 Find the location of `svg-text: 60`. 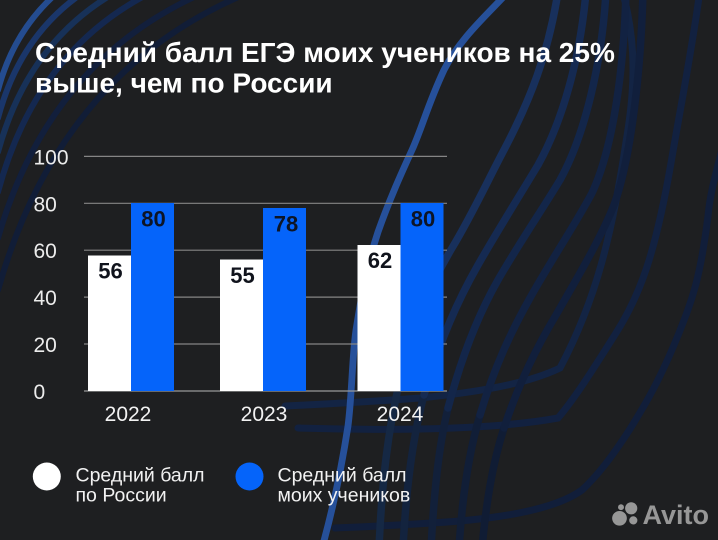

svg-text: 60 is located at coordinates (45, 251).